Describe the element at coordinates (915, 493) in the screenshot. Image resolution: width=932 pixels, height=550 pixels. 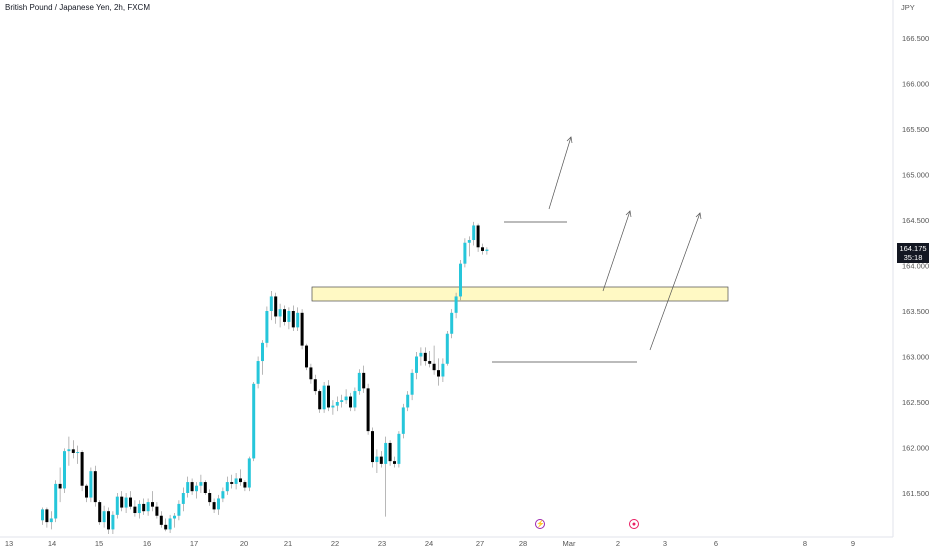
I see `price-tick-label: 161.500` at that location.